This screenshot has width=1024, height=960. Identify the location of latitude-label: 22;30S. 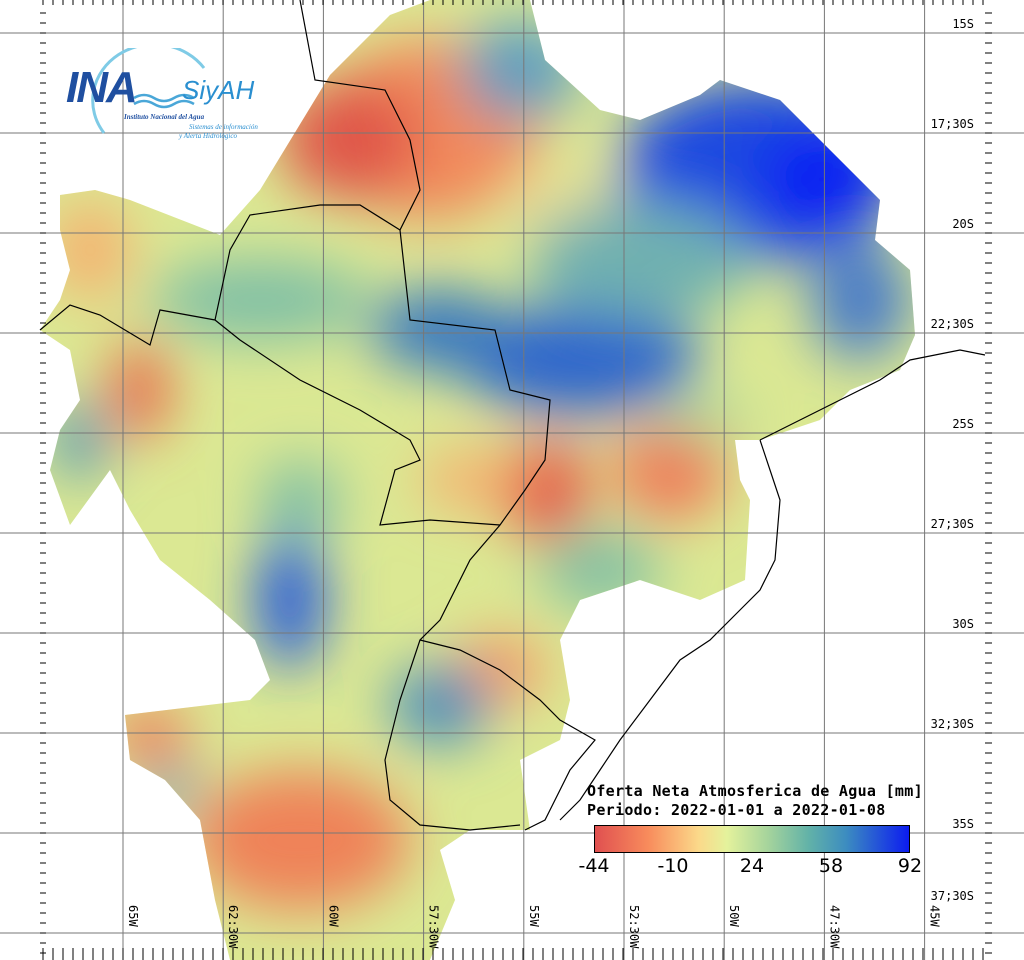
(952, 324).